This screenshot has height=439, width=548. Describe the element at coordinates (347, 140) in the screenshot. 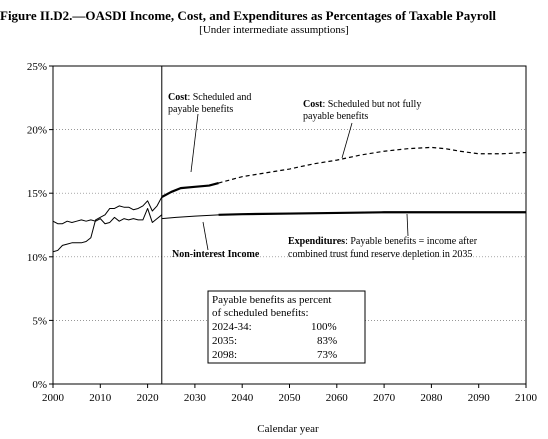

I see `pointer-cost-not-payable` at that location.